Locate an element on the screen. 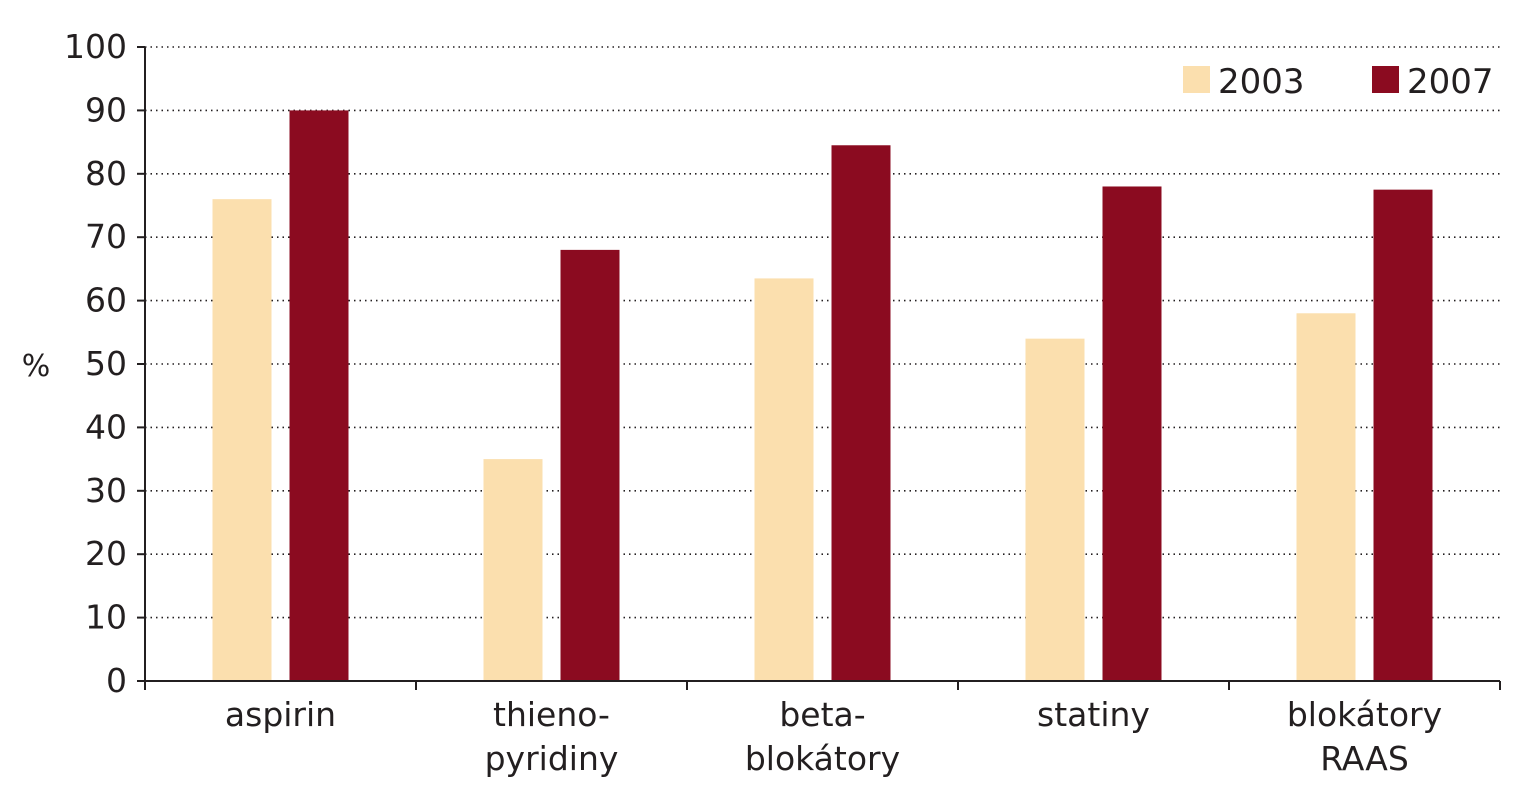 The image size is (1522, 800). legend-swatch-2007 is located at coordinates (1385, 79).